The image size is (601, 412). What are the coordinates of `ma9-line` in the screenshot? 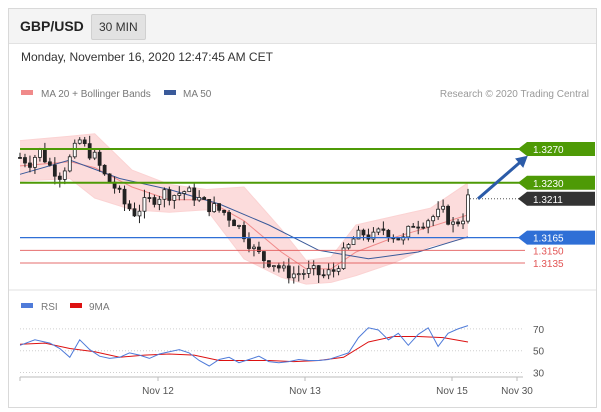 It's located at (244, 349).